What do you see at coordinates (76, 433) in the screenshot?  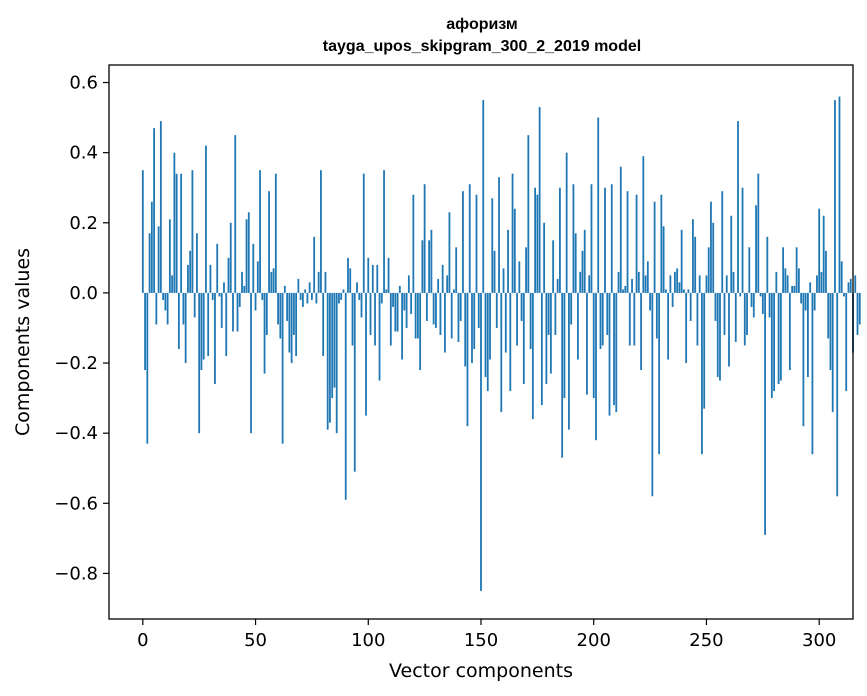 I see `y-tick-label: −0.4` at bounding box center [76, 433].